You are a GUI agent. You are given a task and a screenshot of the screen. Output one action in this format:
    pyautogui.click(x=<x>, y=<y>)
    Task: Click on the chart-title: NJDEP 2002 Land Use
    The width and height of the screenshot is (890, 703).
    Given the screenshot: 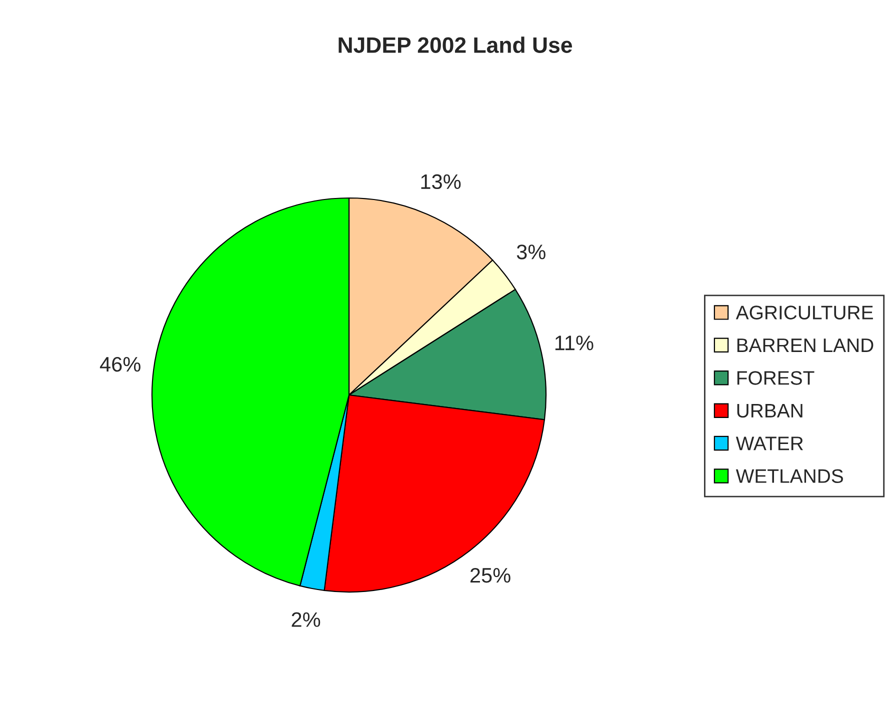 What is the action you would take?
    pyautogui.click(x=455, y=44)
    